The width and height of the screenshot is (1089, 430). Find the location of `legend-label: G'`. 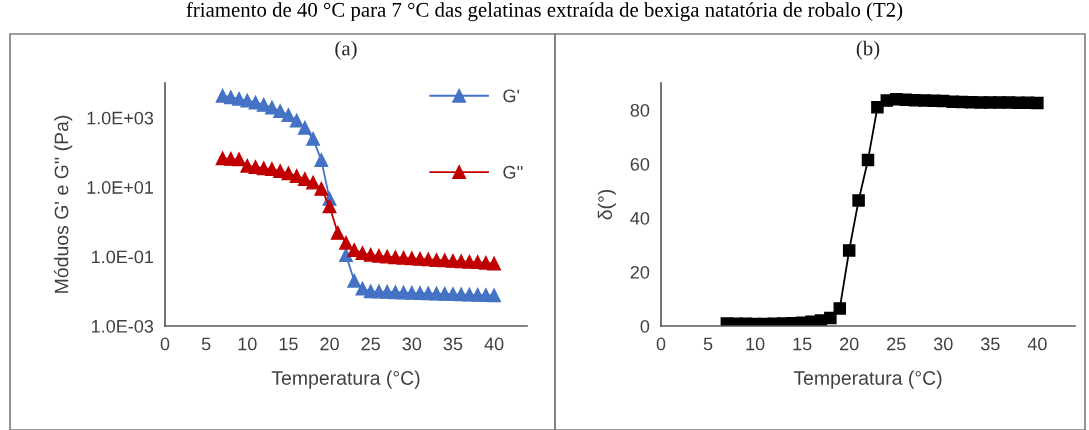

legend-label: G' is located at coordinates (511, 96).